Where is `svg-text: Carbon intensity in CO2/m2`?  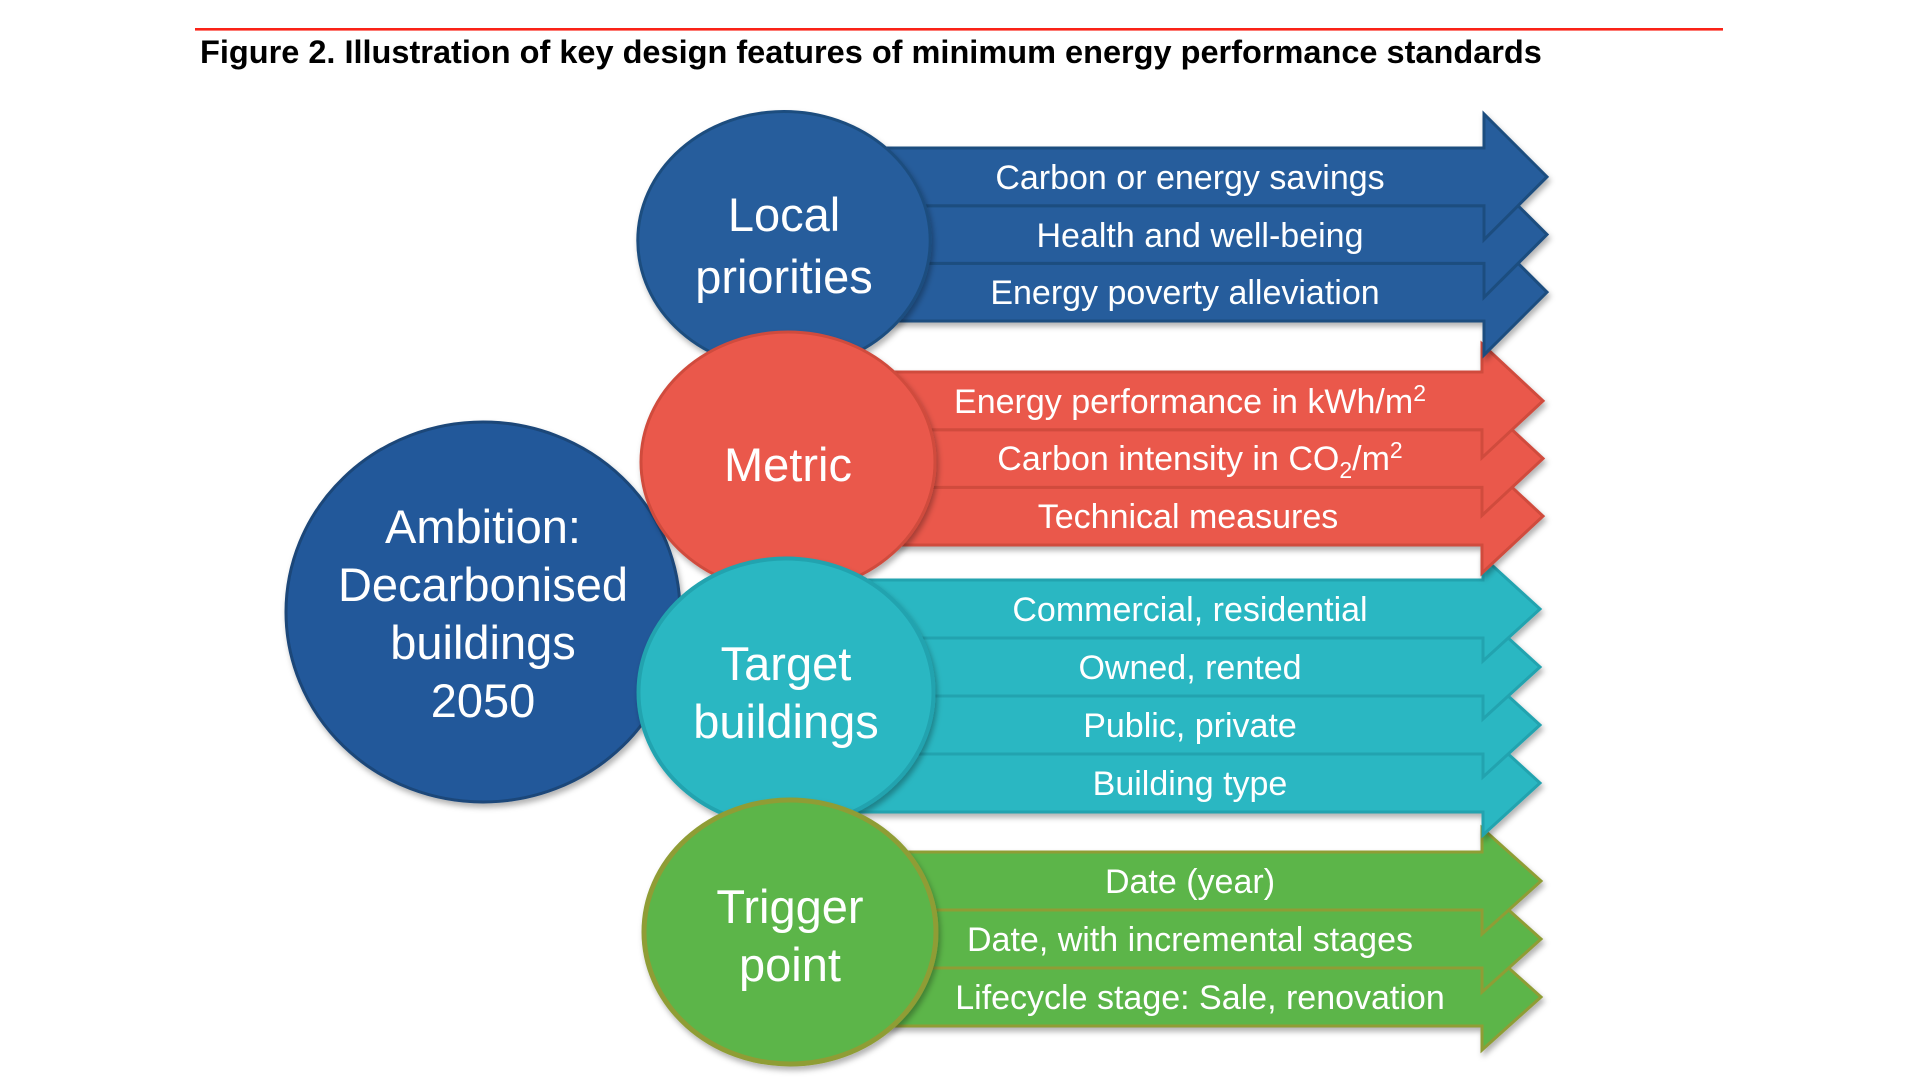
svg-text: Carbon intensity in CO2/m2 is located at coordinates (1199, 460).